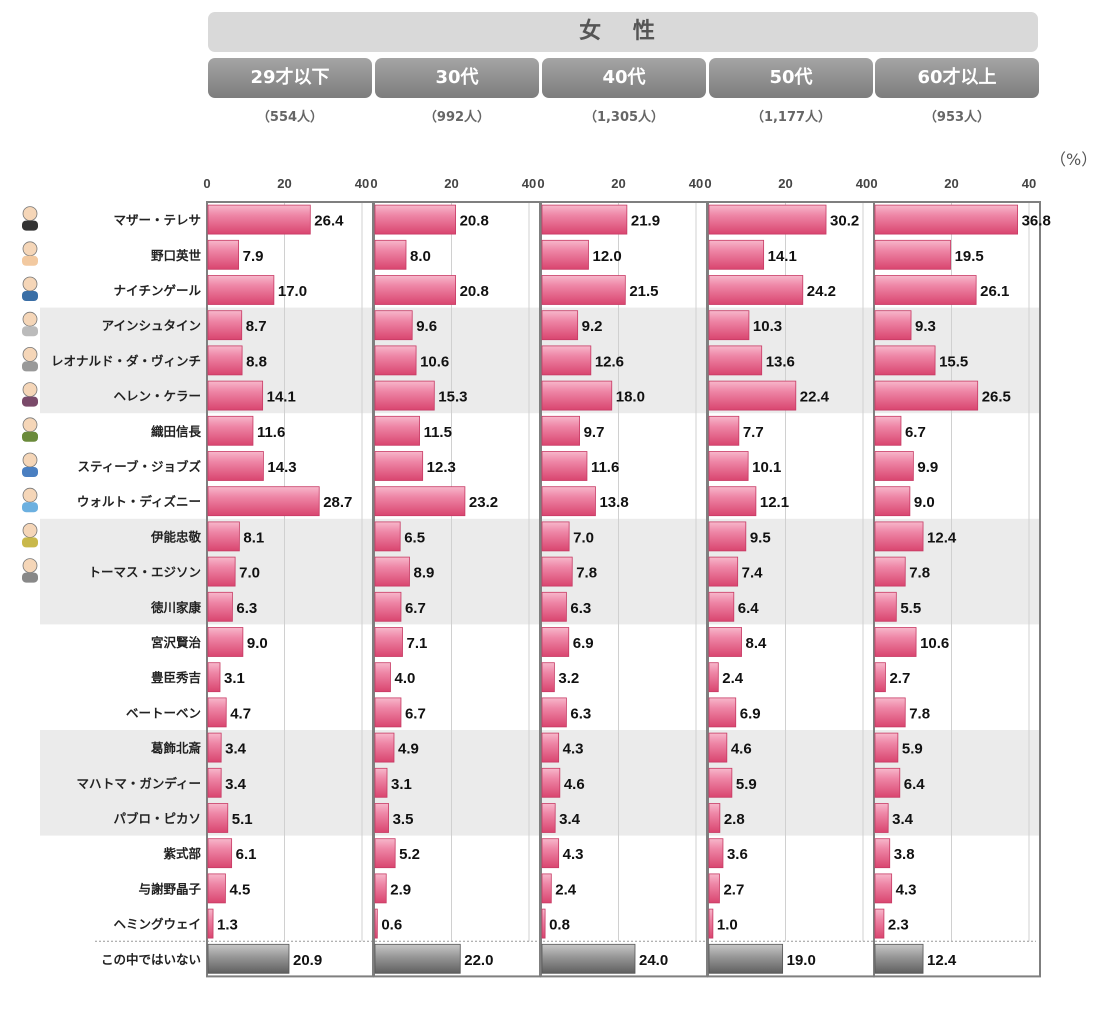  What do you see at coordinates (925, 326) in the screenshot?
I see `value-label: 9.3` at bounding box center [925, 326].